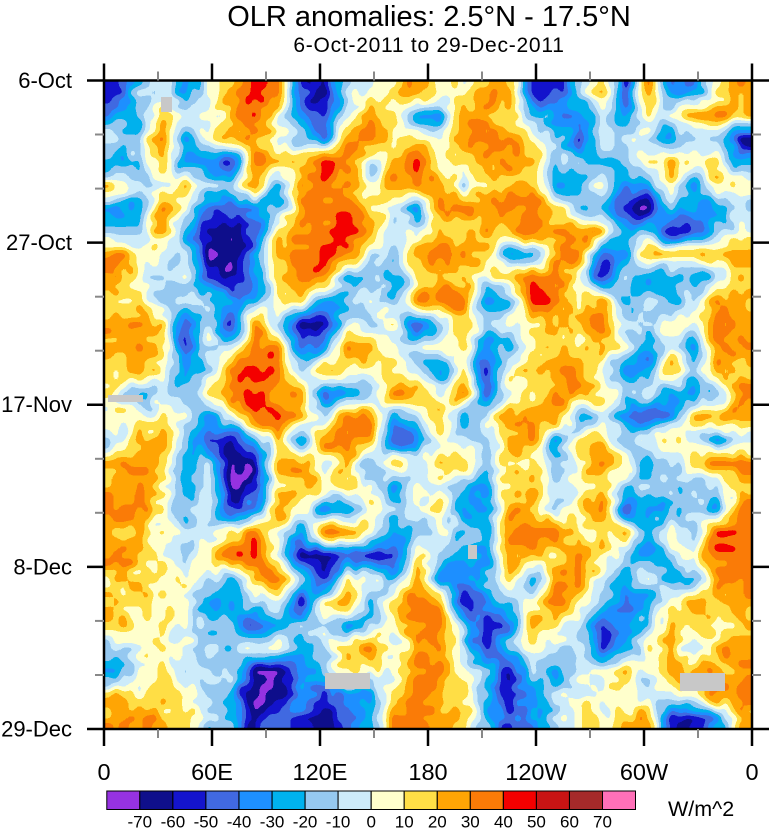 Image resolution: width=771 pixels, height=830 pixels. What do you see at coordinates (239, 821) in the screenshot?
I see `svg-text: -40` at bounding box center [239, 821].